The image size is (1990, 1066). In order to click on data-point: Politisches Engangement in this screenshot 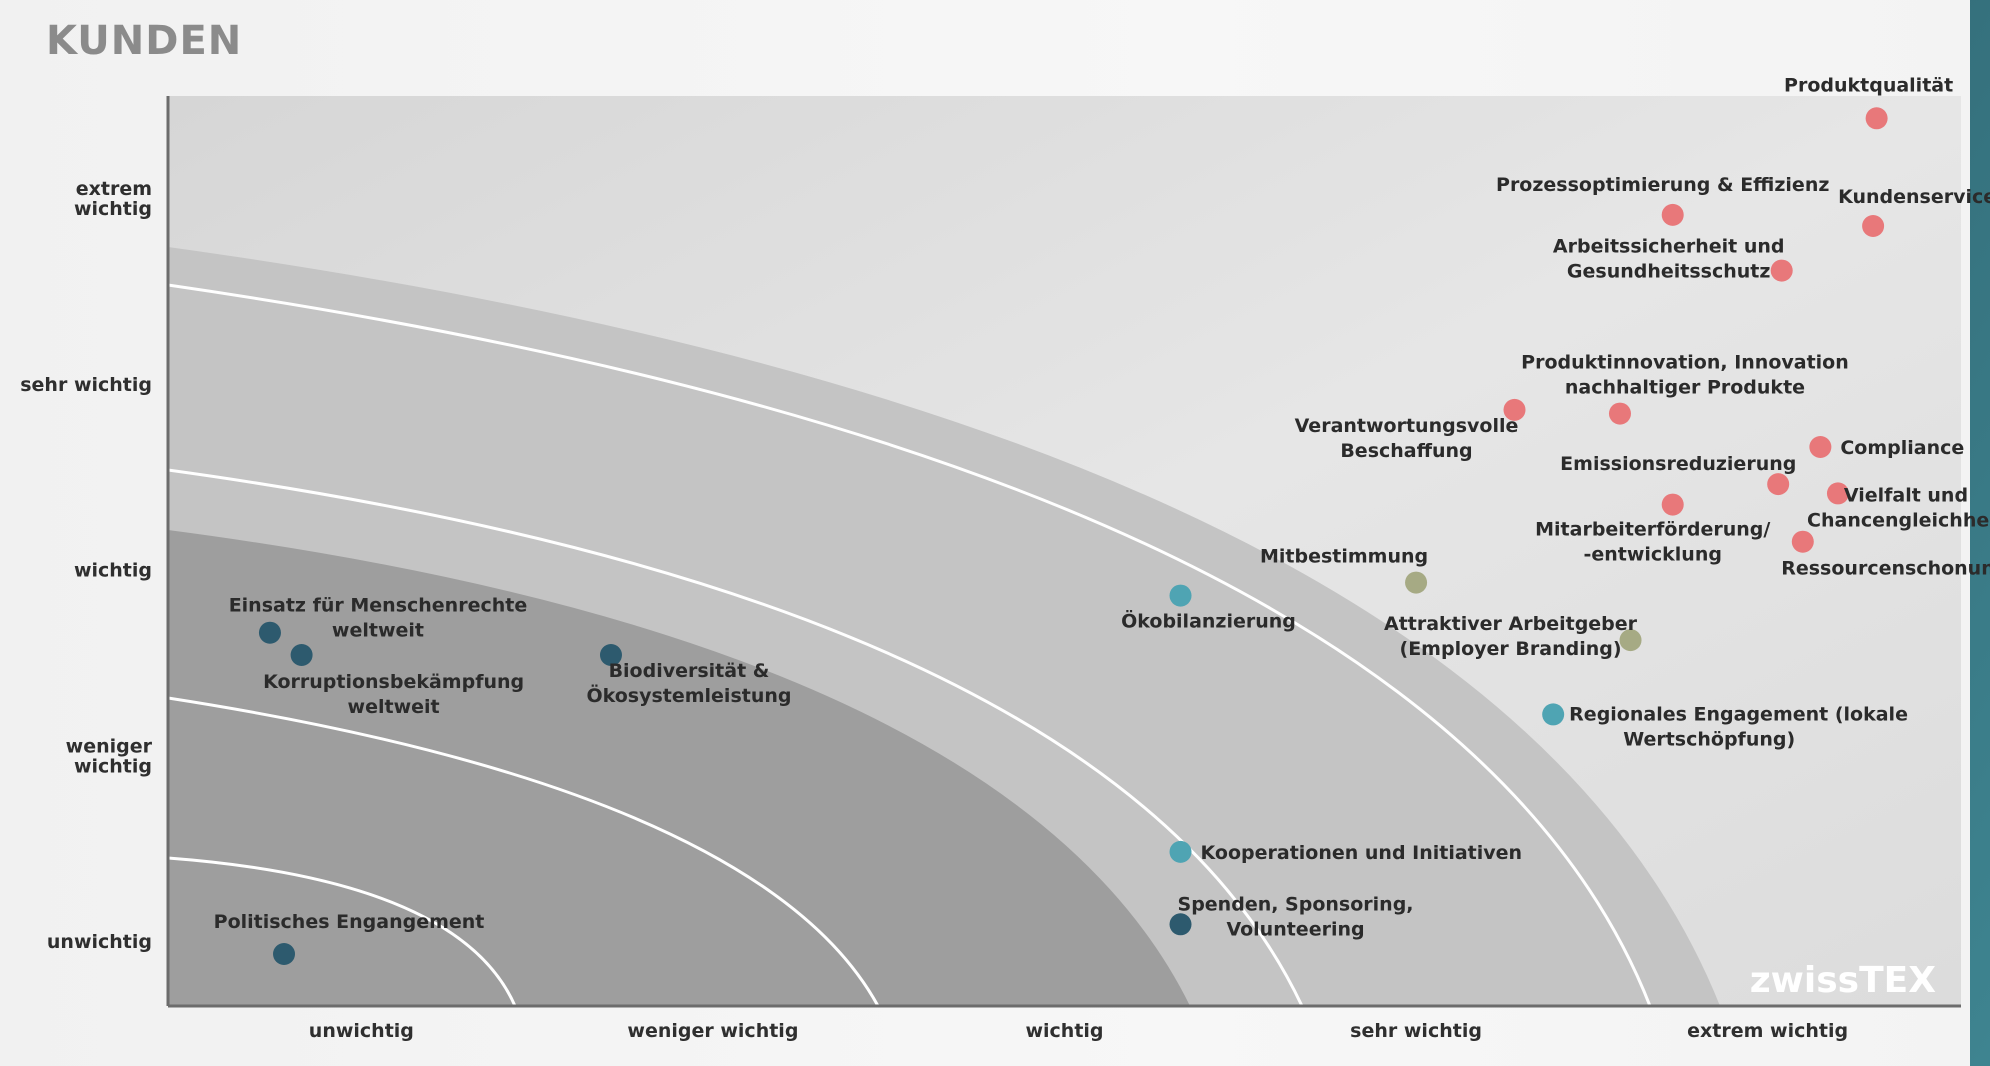, I will do `click(349, 938)`.